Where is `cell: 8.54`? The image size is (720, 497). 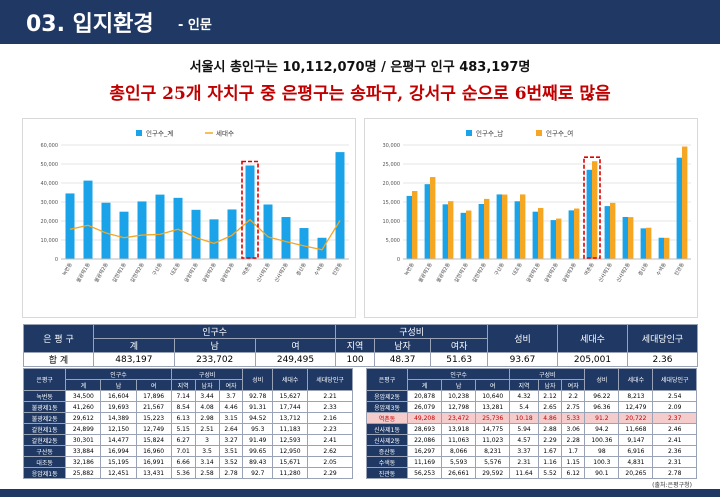
cell: 8.54 is located at coordinates (183, 407).